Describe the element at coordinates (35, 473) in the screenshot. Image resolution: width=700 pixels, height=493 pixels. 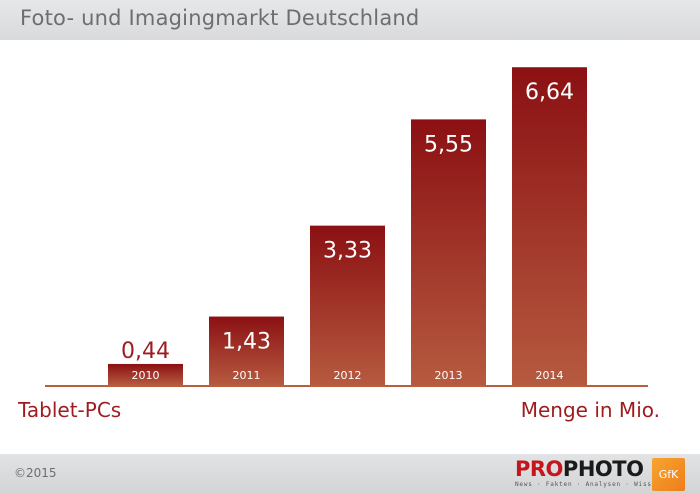
I see `copyright-text: ©2015` at that location.